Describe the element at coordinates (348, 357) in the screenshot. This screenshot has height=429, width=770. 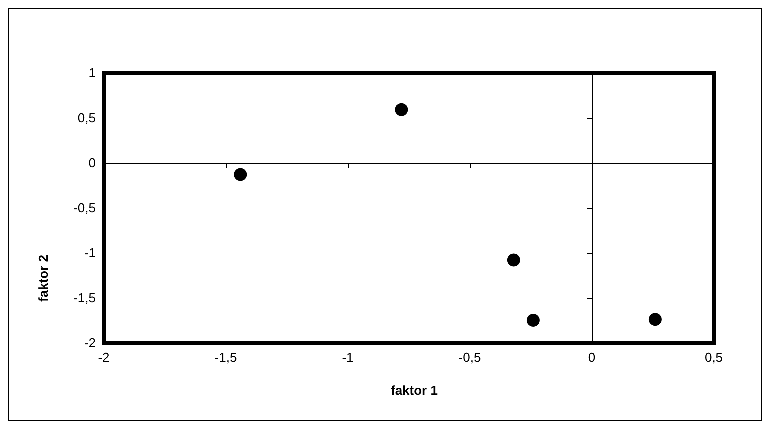
I see `x-tick-label: -1` at that location.